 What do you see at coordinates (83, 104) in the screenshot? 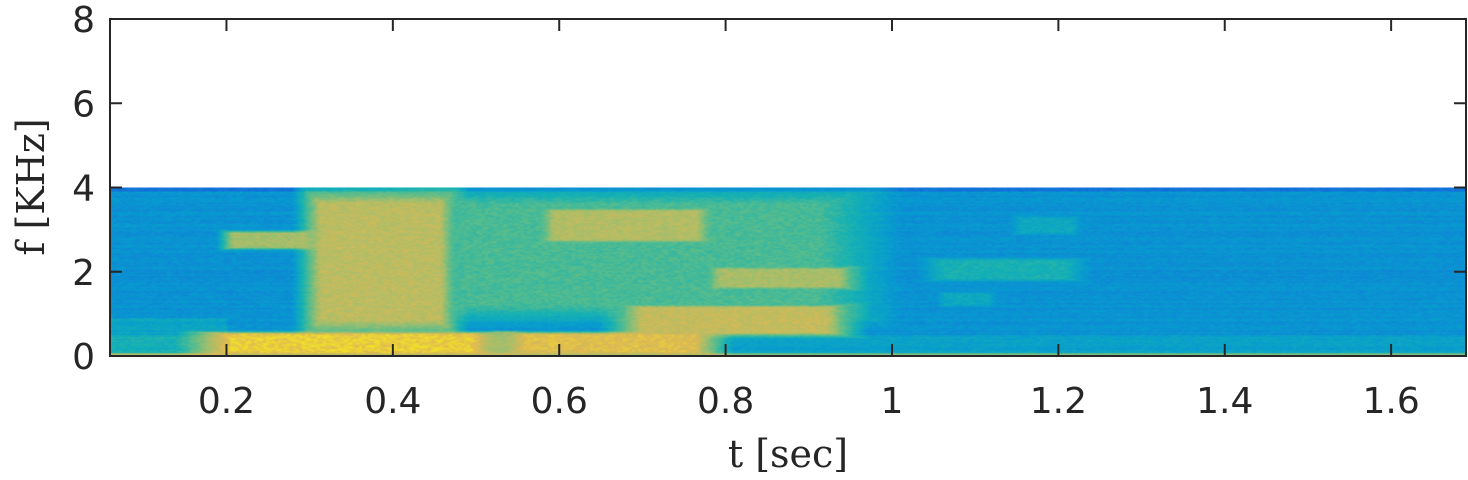
I see `y-tick-label: 6` at bounding box center [83, 104].